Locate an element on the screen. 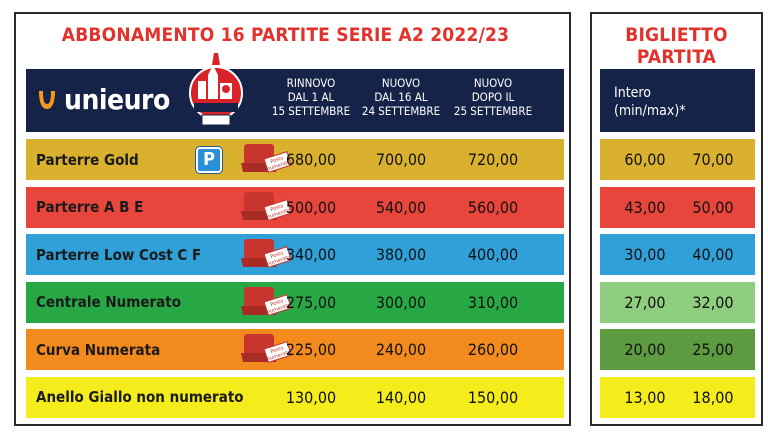 The height and width of the screenshot is (432, 768). price-cell: 225,00 is located at coordinates (311, 349).